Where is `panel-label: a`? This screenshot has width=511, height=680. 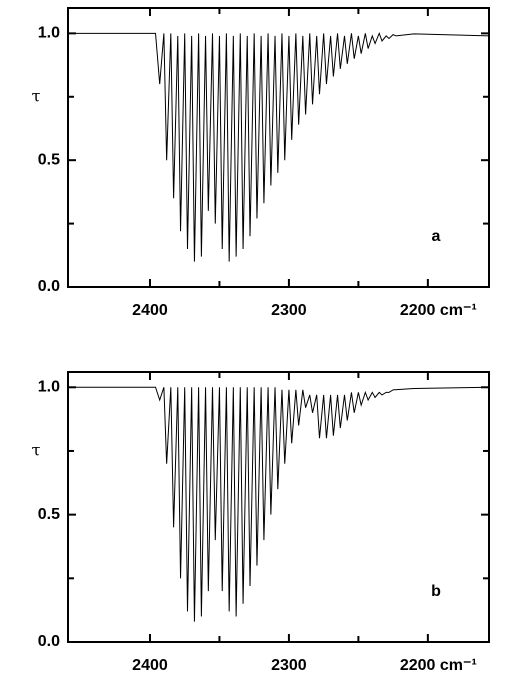
panel-label: a is located at coordinates (436, 236).